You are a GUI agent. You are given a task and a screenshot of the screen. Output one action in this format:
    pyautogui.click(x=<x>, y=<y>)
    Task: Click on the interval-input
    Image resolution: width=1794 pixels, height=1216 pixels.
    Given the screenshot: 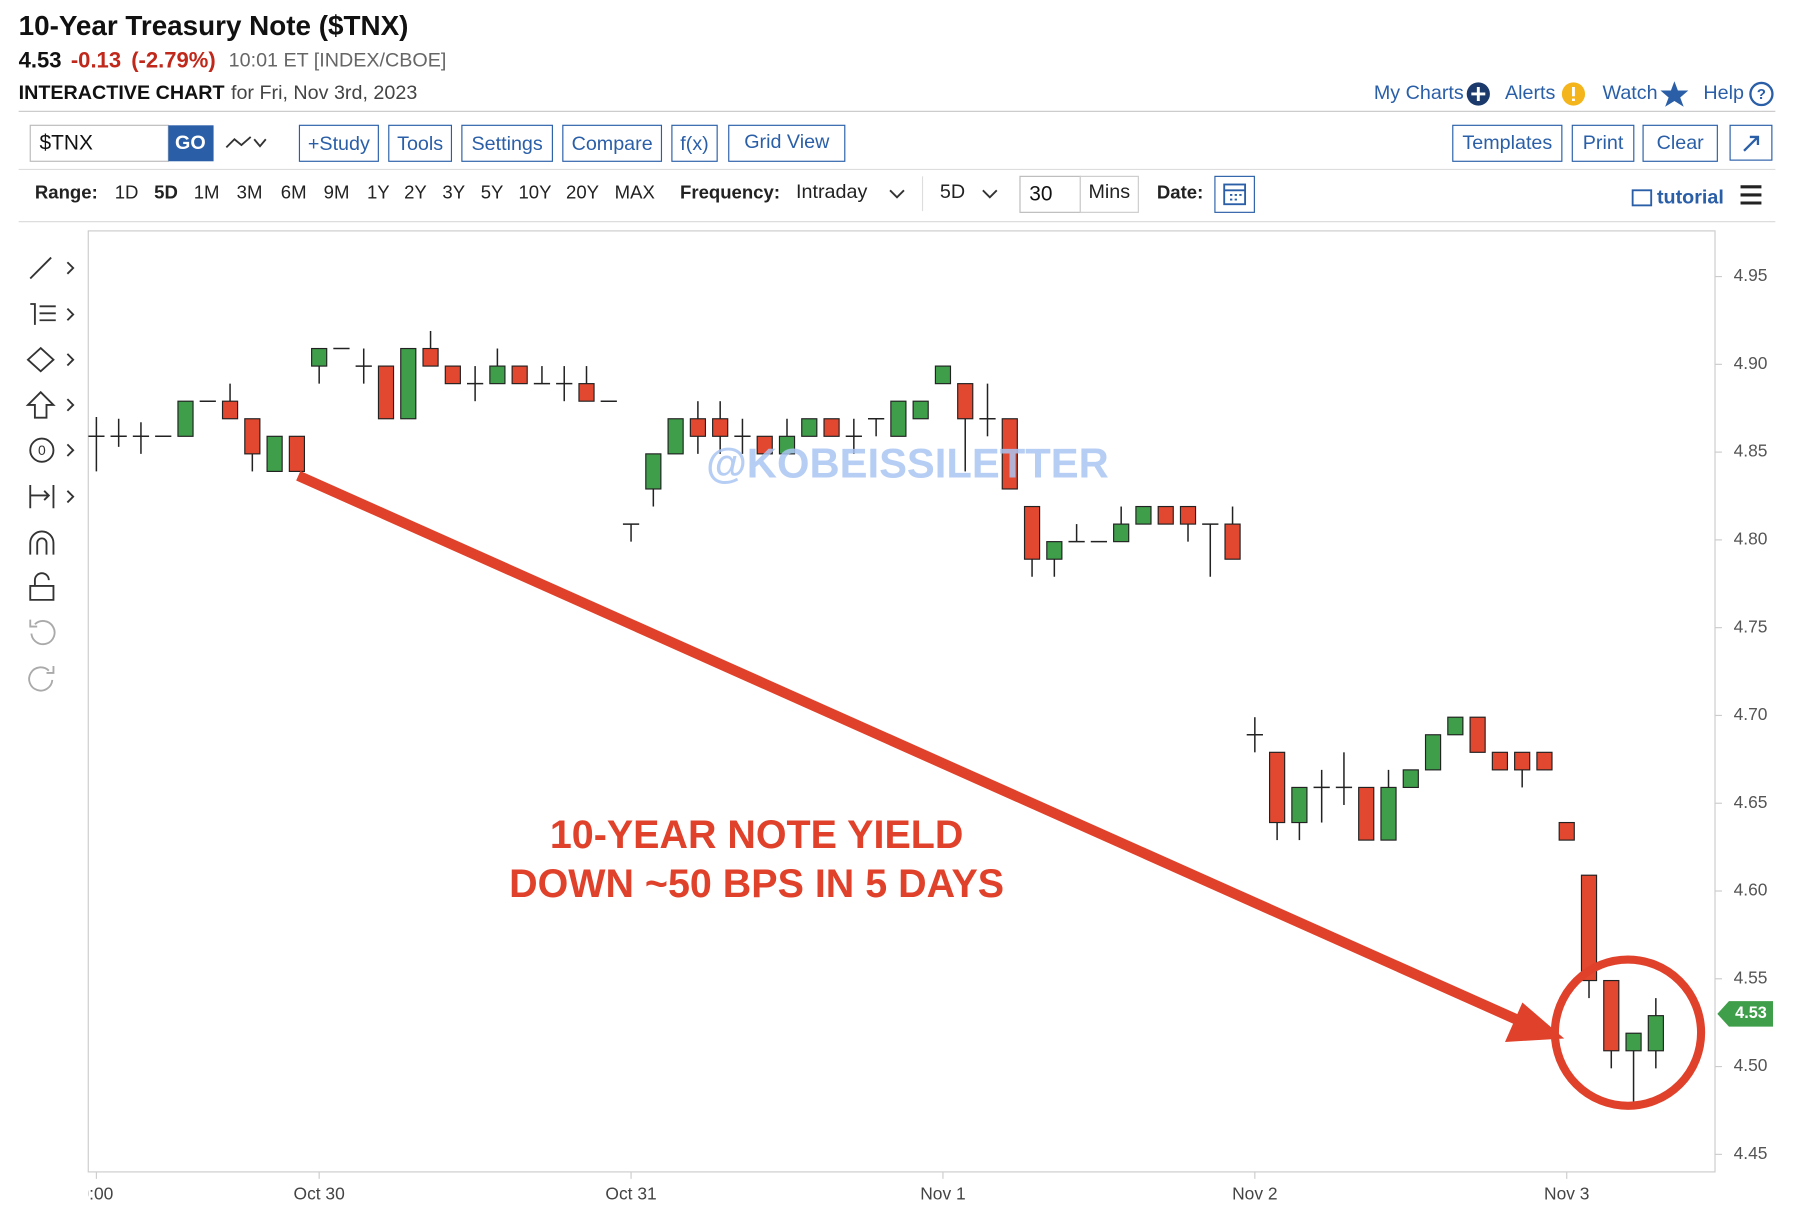 What is the action you would take?
    pyautogui.click(x=1050, y=194)
    